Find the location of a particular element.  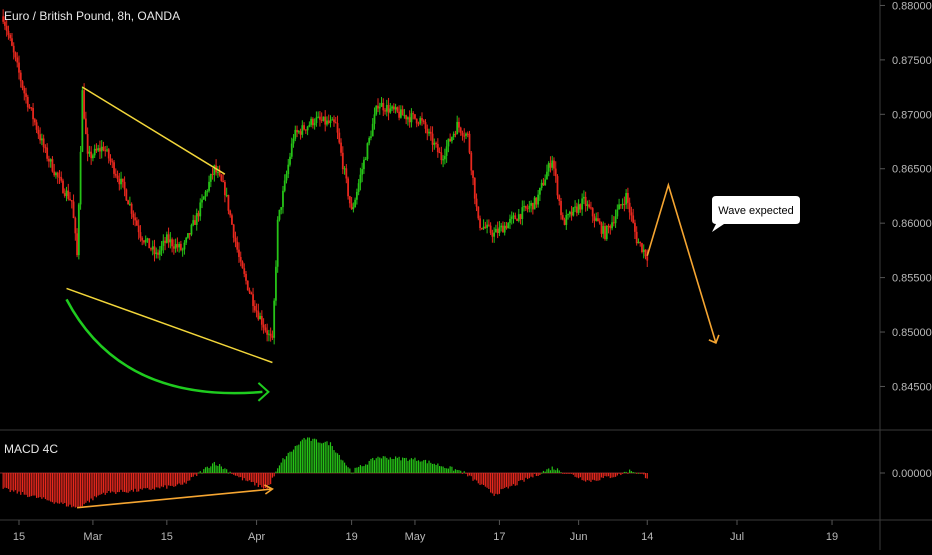

macd-pane-title: MACD 4C is located at coordinates (31, 449).